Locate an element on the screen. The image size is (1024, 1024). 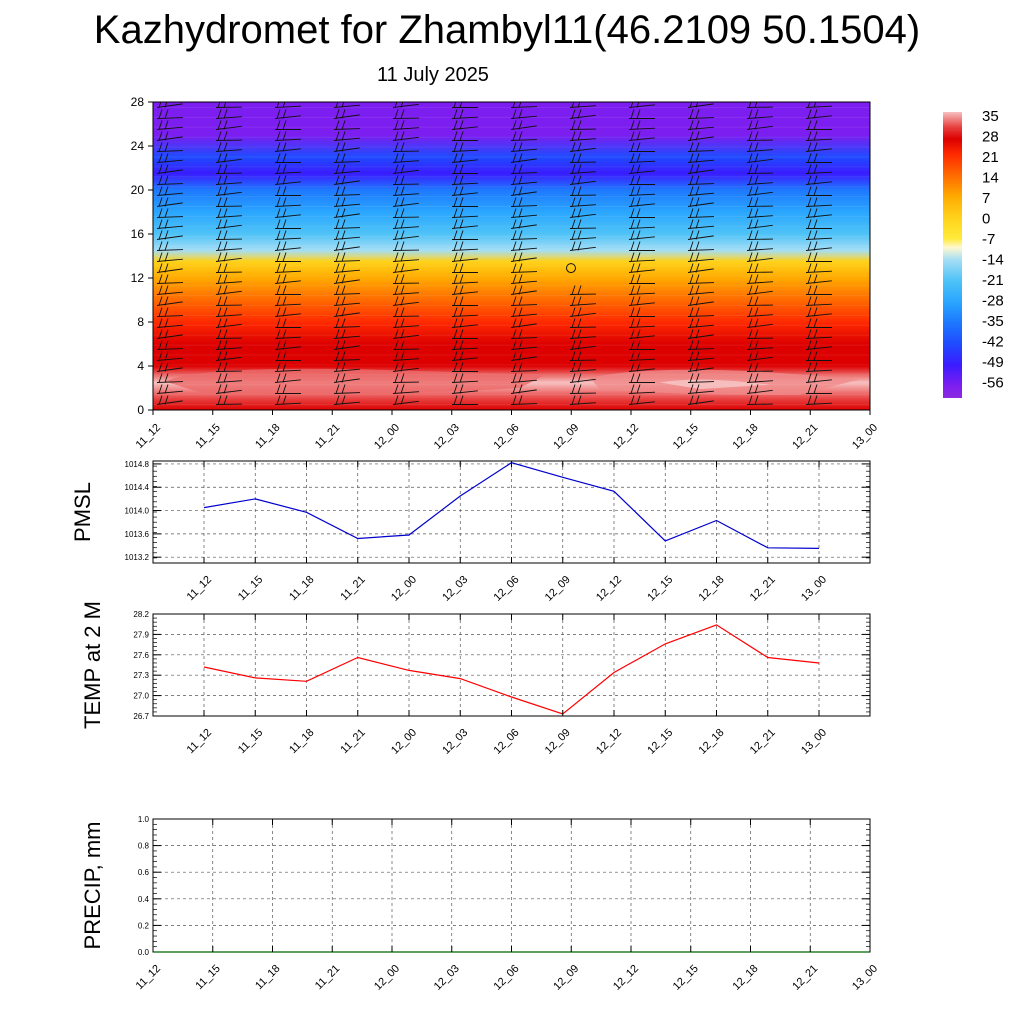
heatmap-xtick-label: 12_03 is located at coordinates (447, 437).